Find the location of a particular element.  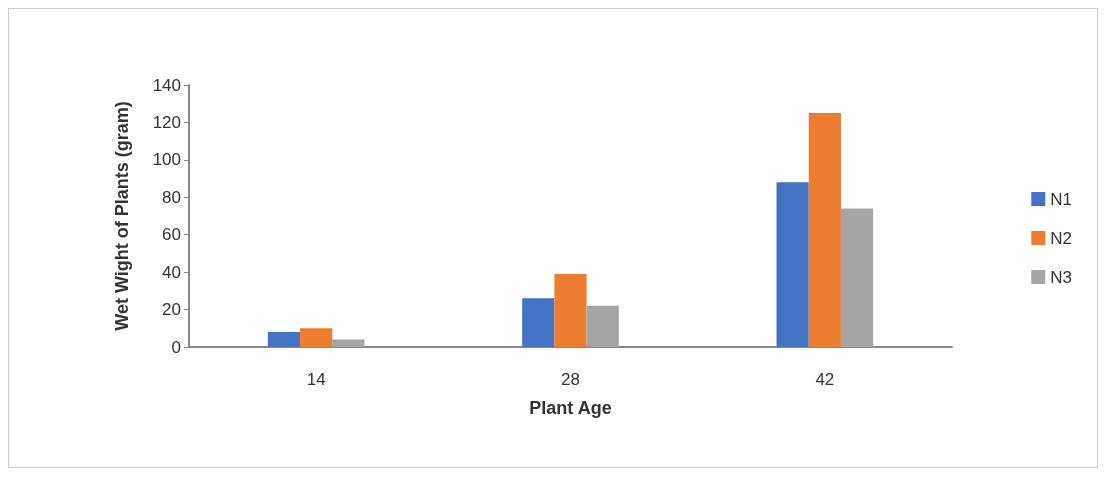

y-tick-label: 120 is located at coordinates (166, 122).